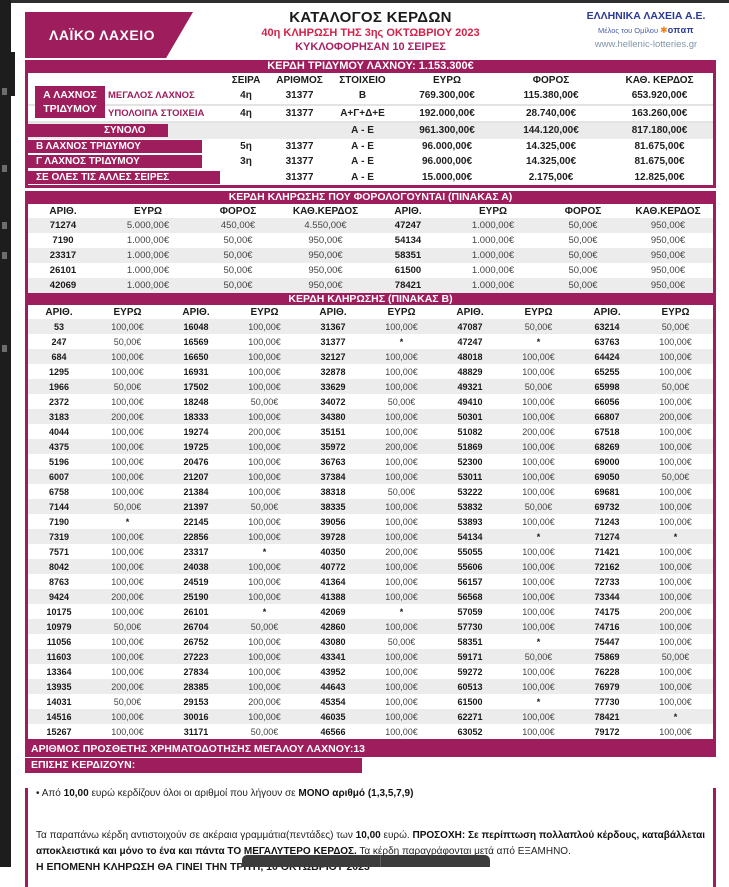  I want to click on winning-number-cell: 38335, so click(333, 506).